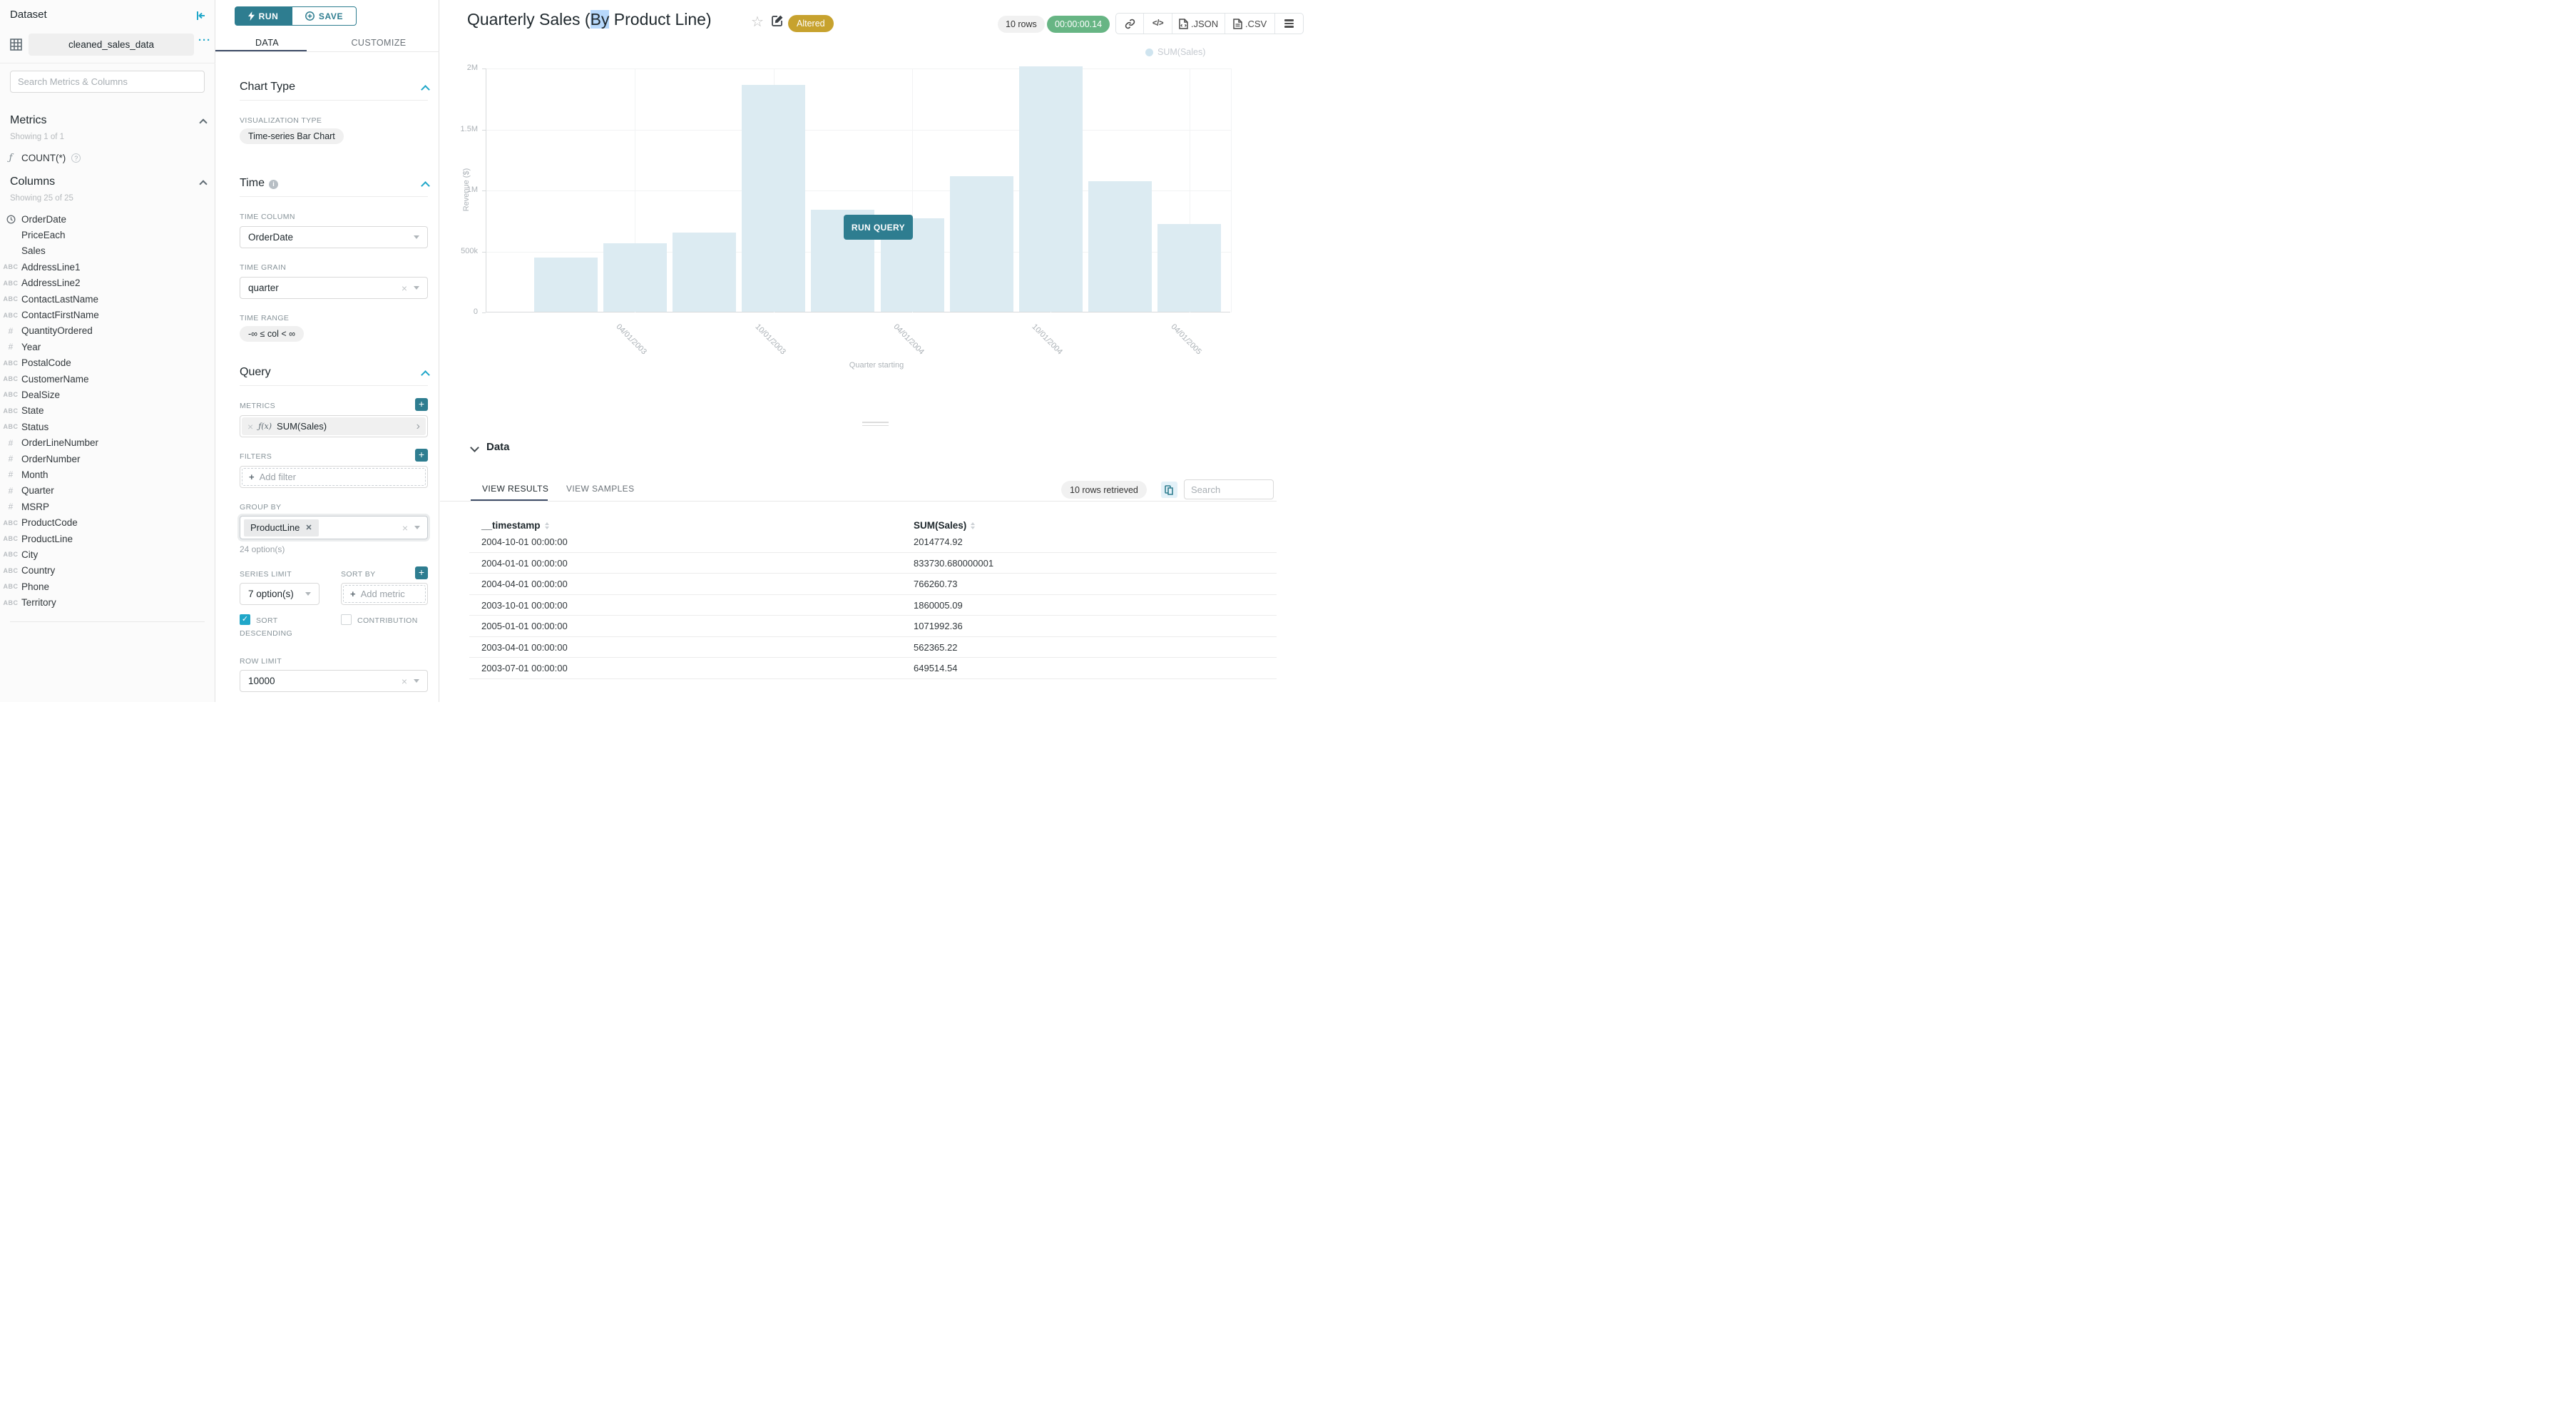  I want to click on text-type-icon: ABC, so click(11, 522).